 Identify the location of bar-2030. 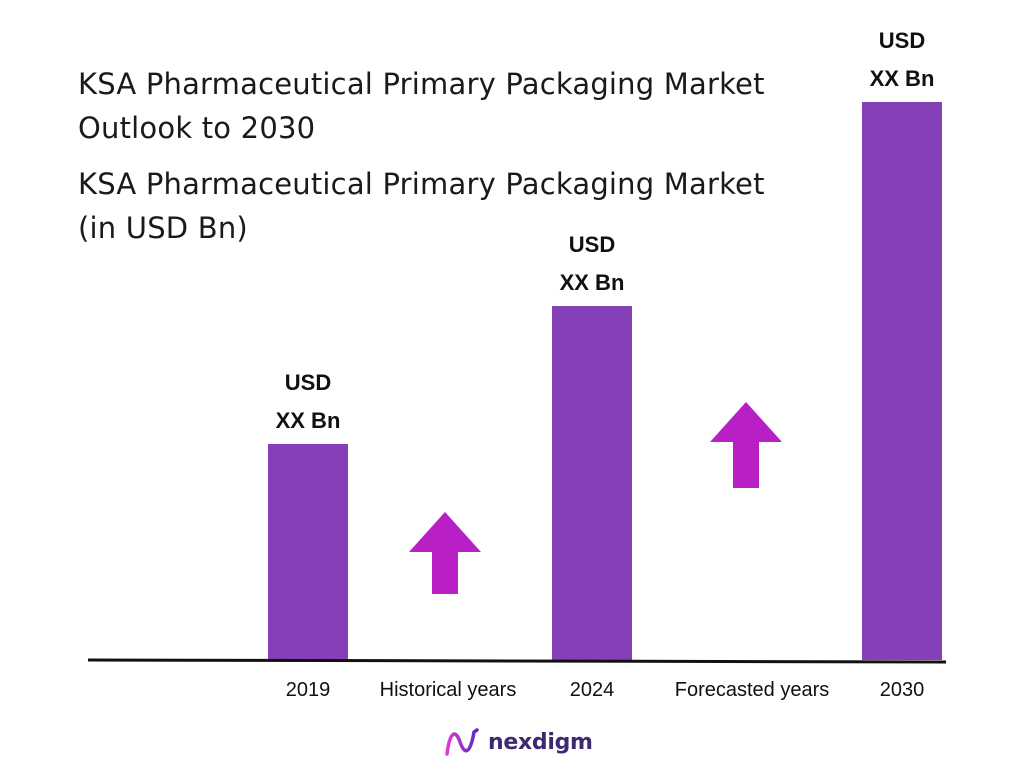
(902, 381).